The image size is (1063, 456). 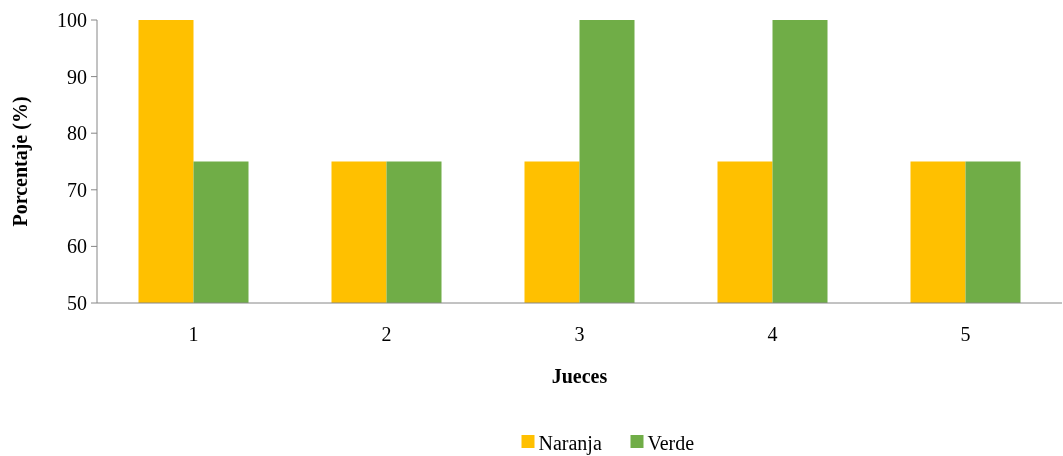 What do you see at coordinates (579, 376) in the screenshot?
I see `x-axis-title: Jueces` at bounding box center [579, 376].